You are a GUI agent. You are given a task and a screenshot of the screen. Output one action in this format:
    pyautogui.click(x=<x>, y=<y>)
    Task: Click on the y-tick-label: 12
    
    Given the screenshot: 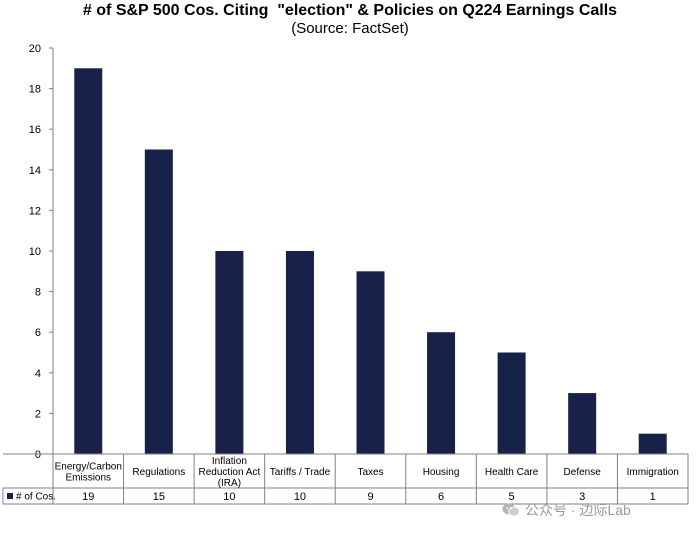 What is the action you would take?
    pyautogui.click(x=35, y=211)
    